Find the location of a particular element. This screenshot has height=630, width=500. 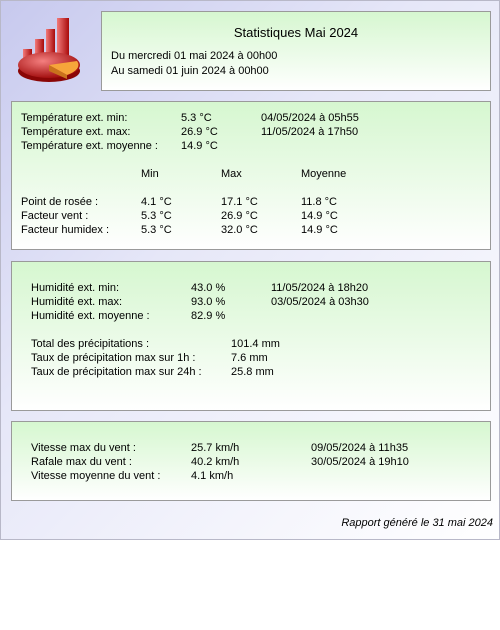

windchill-avg: 14.9 °C is located at coordinates (319, 216).